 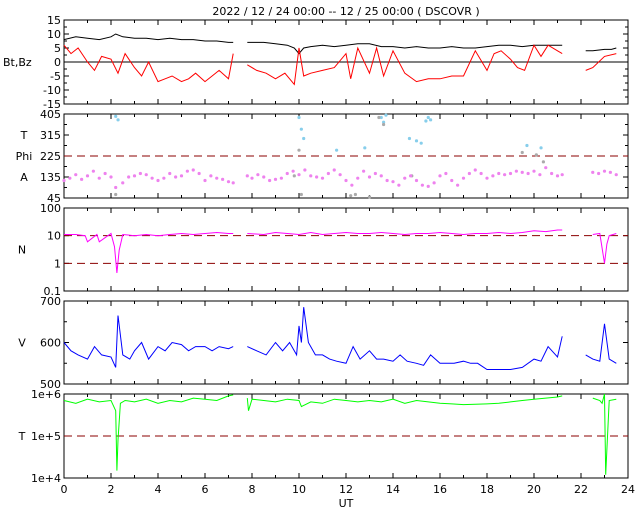 I want to click on y-tick-label: -5, so click(x=55, y=76).